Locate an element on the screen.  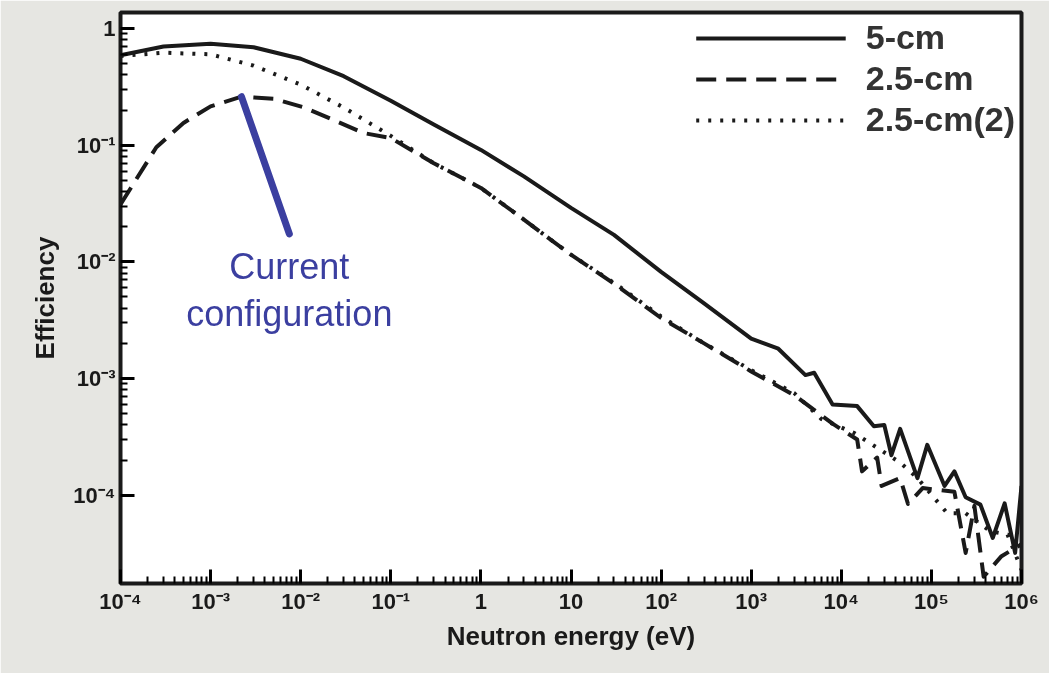
y-axis-title: Efficiency is located at coordinates (45, 298).